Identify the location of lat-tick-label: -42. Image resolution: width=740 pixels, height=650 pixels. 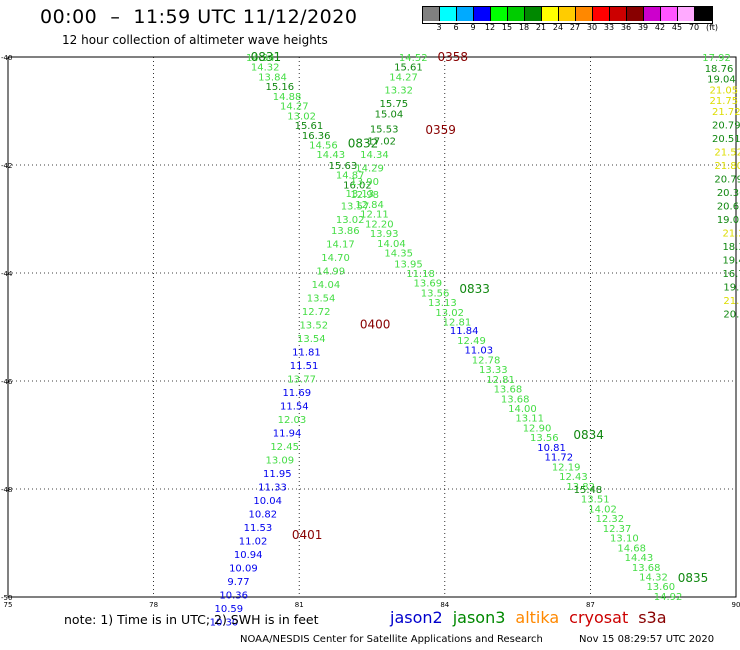
(6, 166).